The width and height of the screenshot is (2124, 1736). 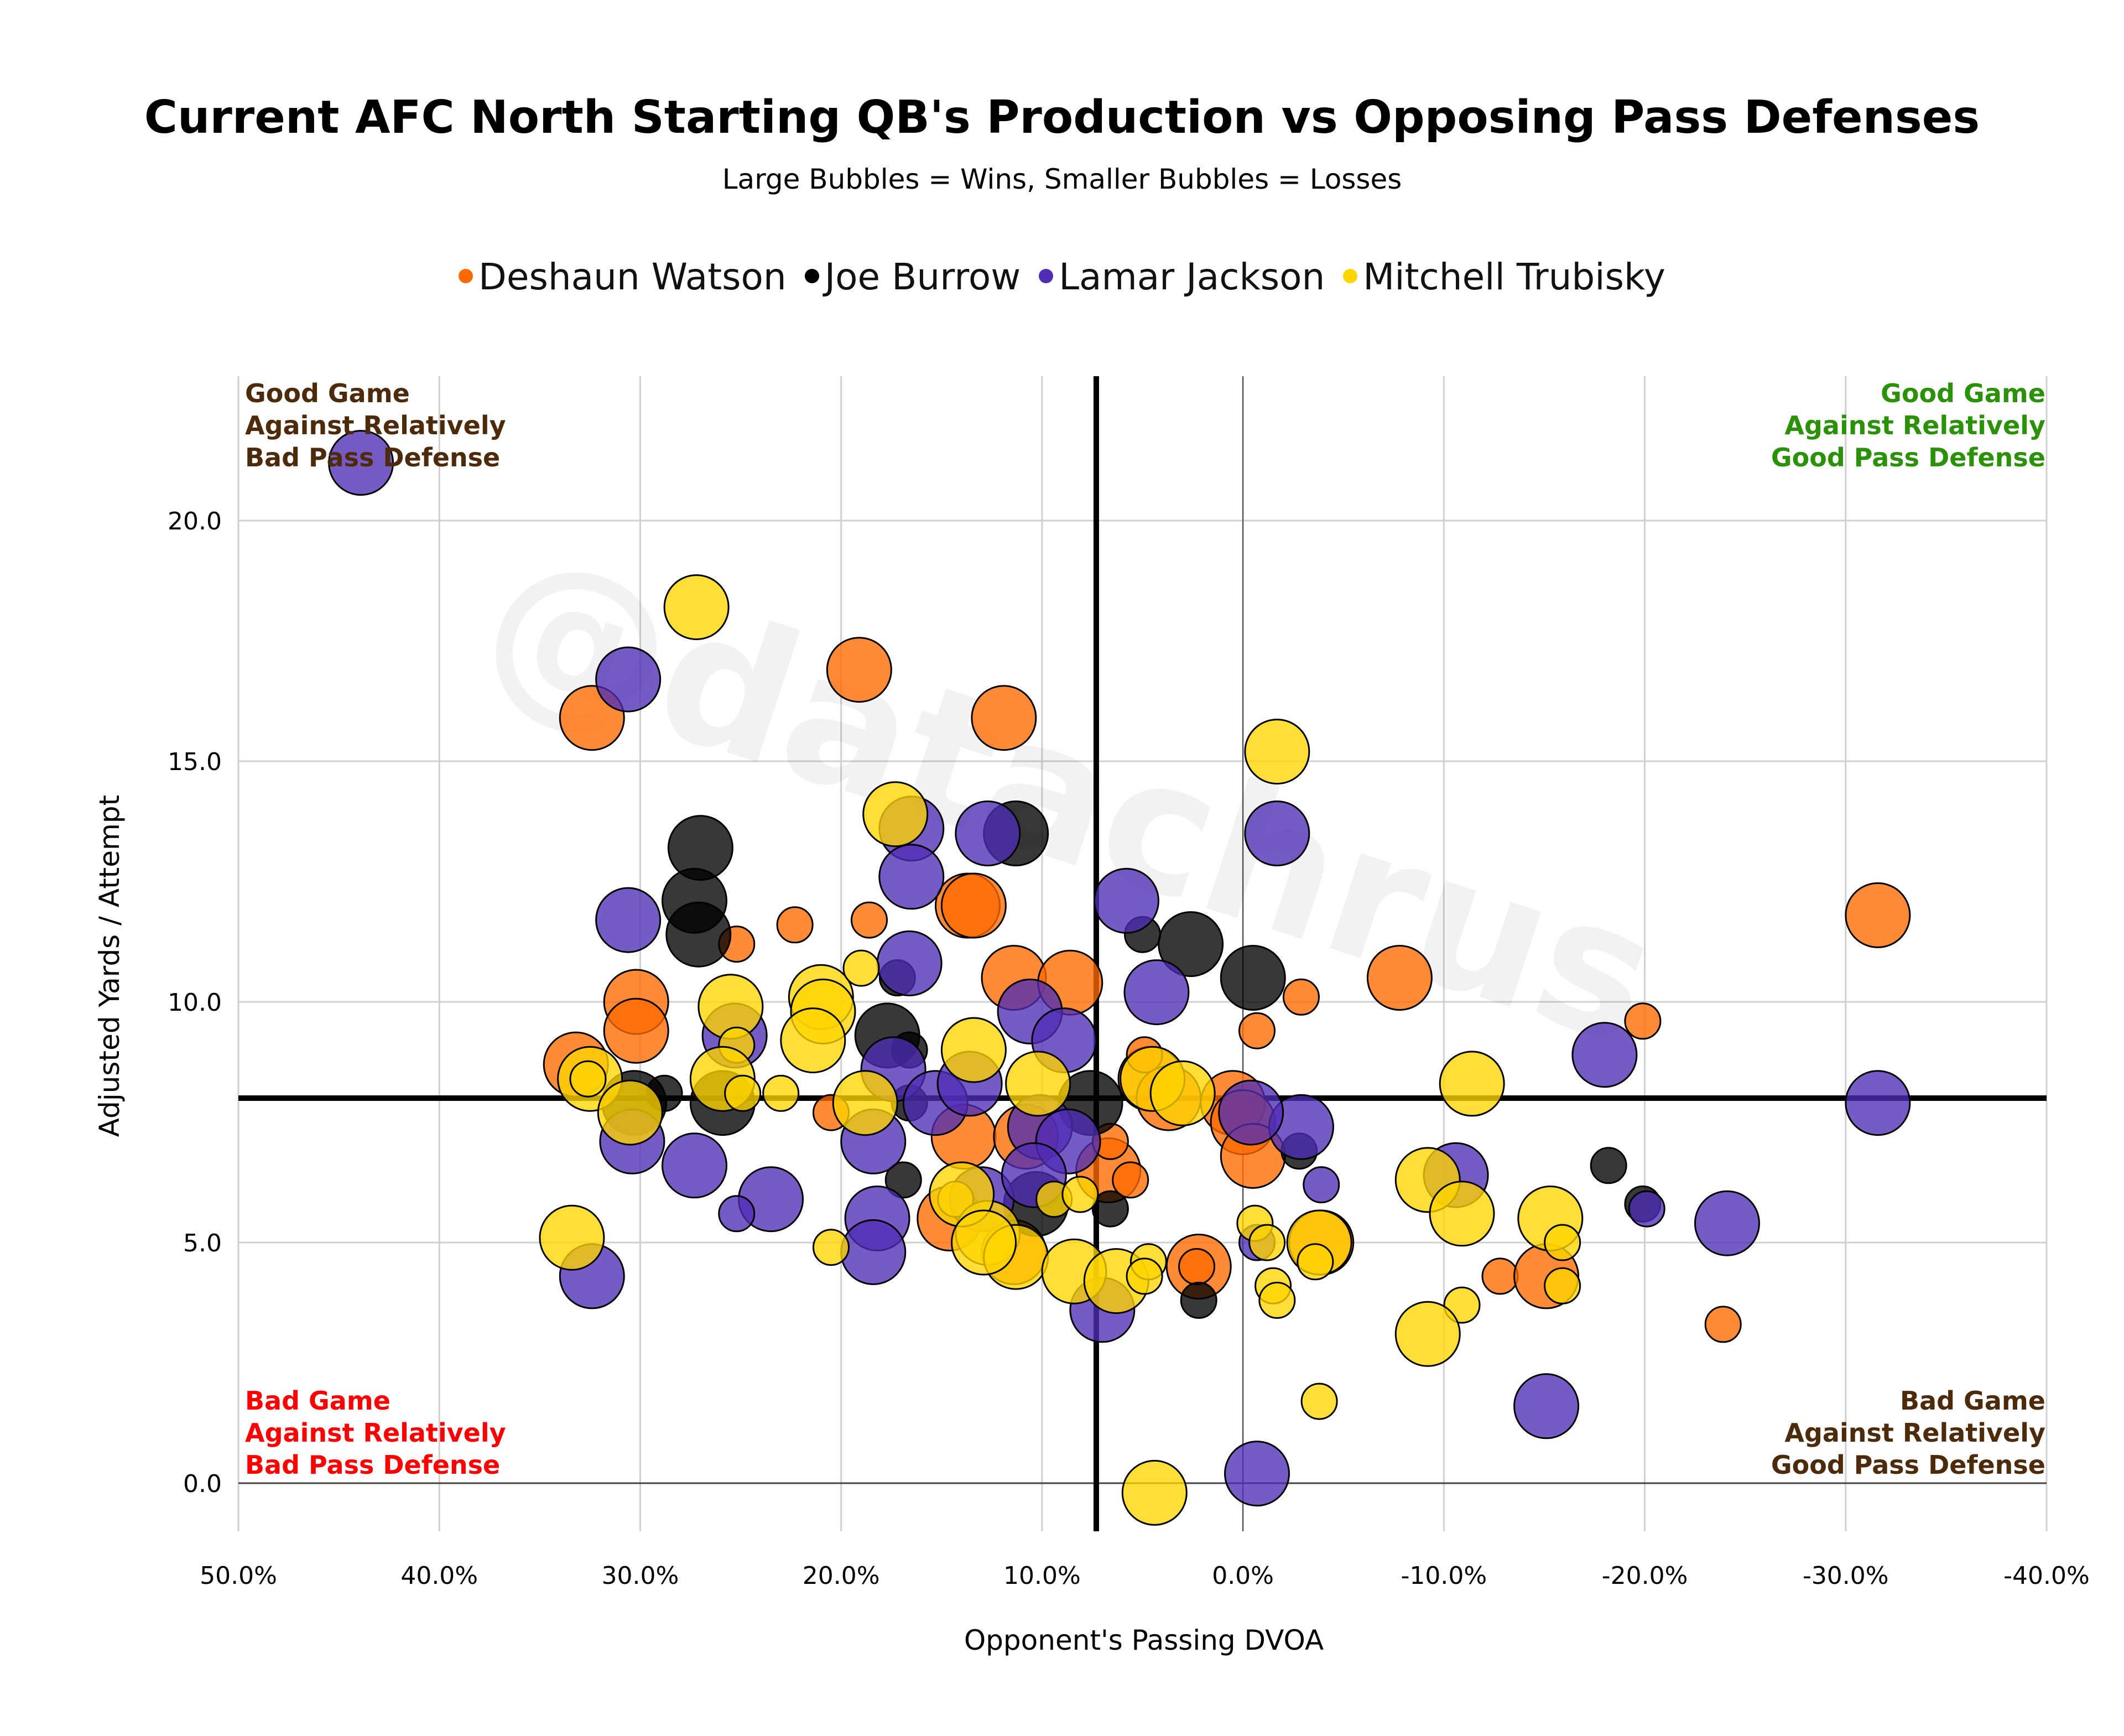 What do you see at coordinates (1243, 1576) in the screenshot?
I see `x-tick-label: 0.0%` at bounding box center [1243, 1576].